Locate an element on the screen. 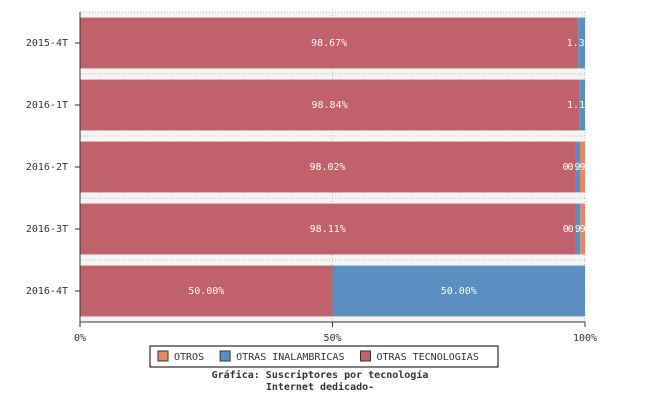  data-label: 1.33% is located at coordinates (582, 43).